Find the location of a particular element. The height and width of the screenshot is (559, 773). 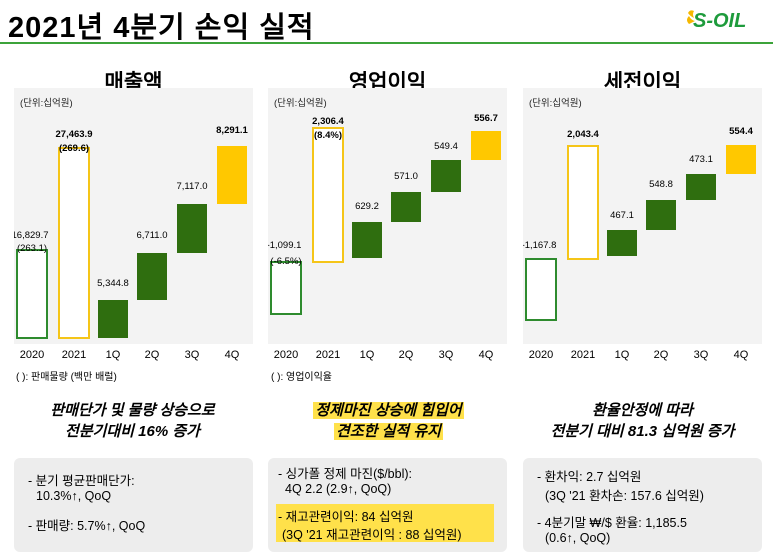

detail-text: (3Q '21 환차손: 157.6 십억원) is located at coordinates (624, 496).